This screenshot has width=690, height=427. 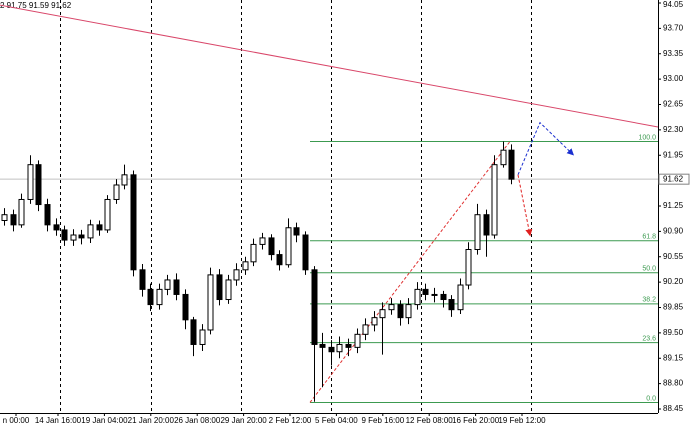 What do you see at coordinates (673, 281) in the screenshot?
I see `y-tick-label: 90.20` at bounding box center [673, 281].